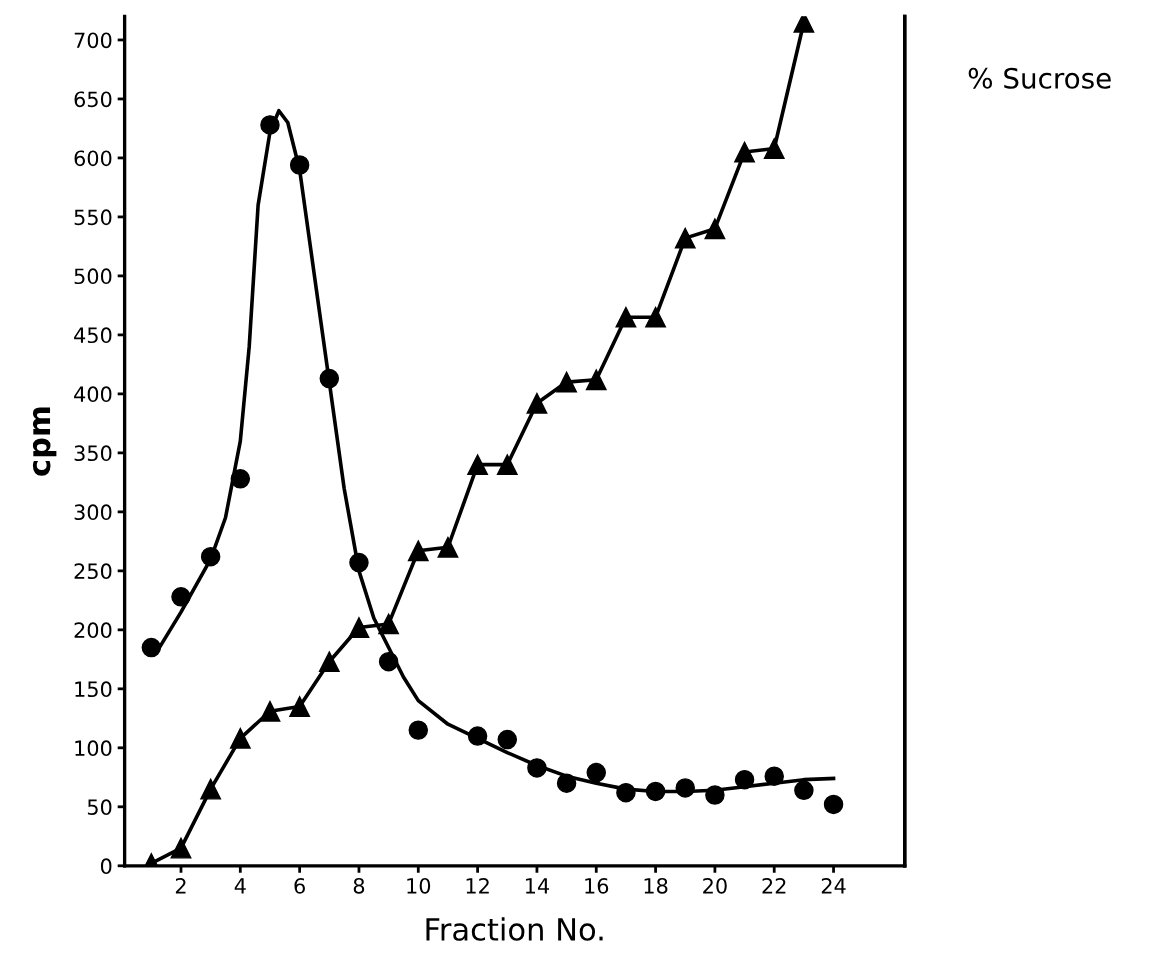 Image resolution: width=1154 pixels, height=962 pixels. What do you see at coordinates (93, 40) in the screenshot?
I see `y-tick-label: 700` at bounding box center [93, 40].